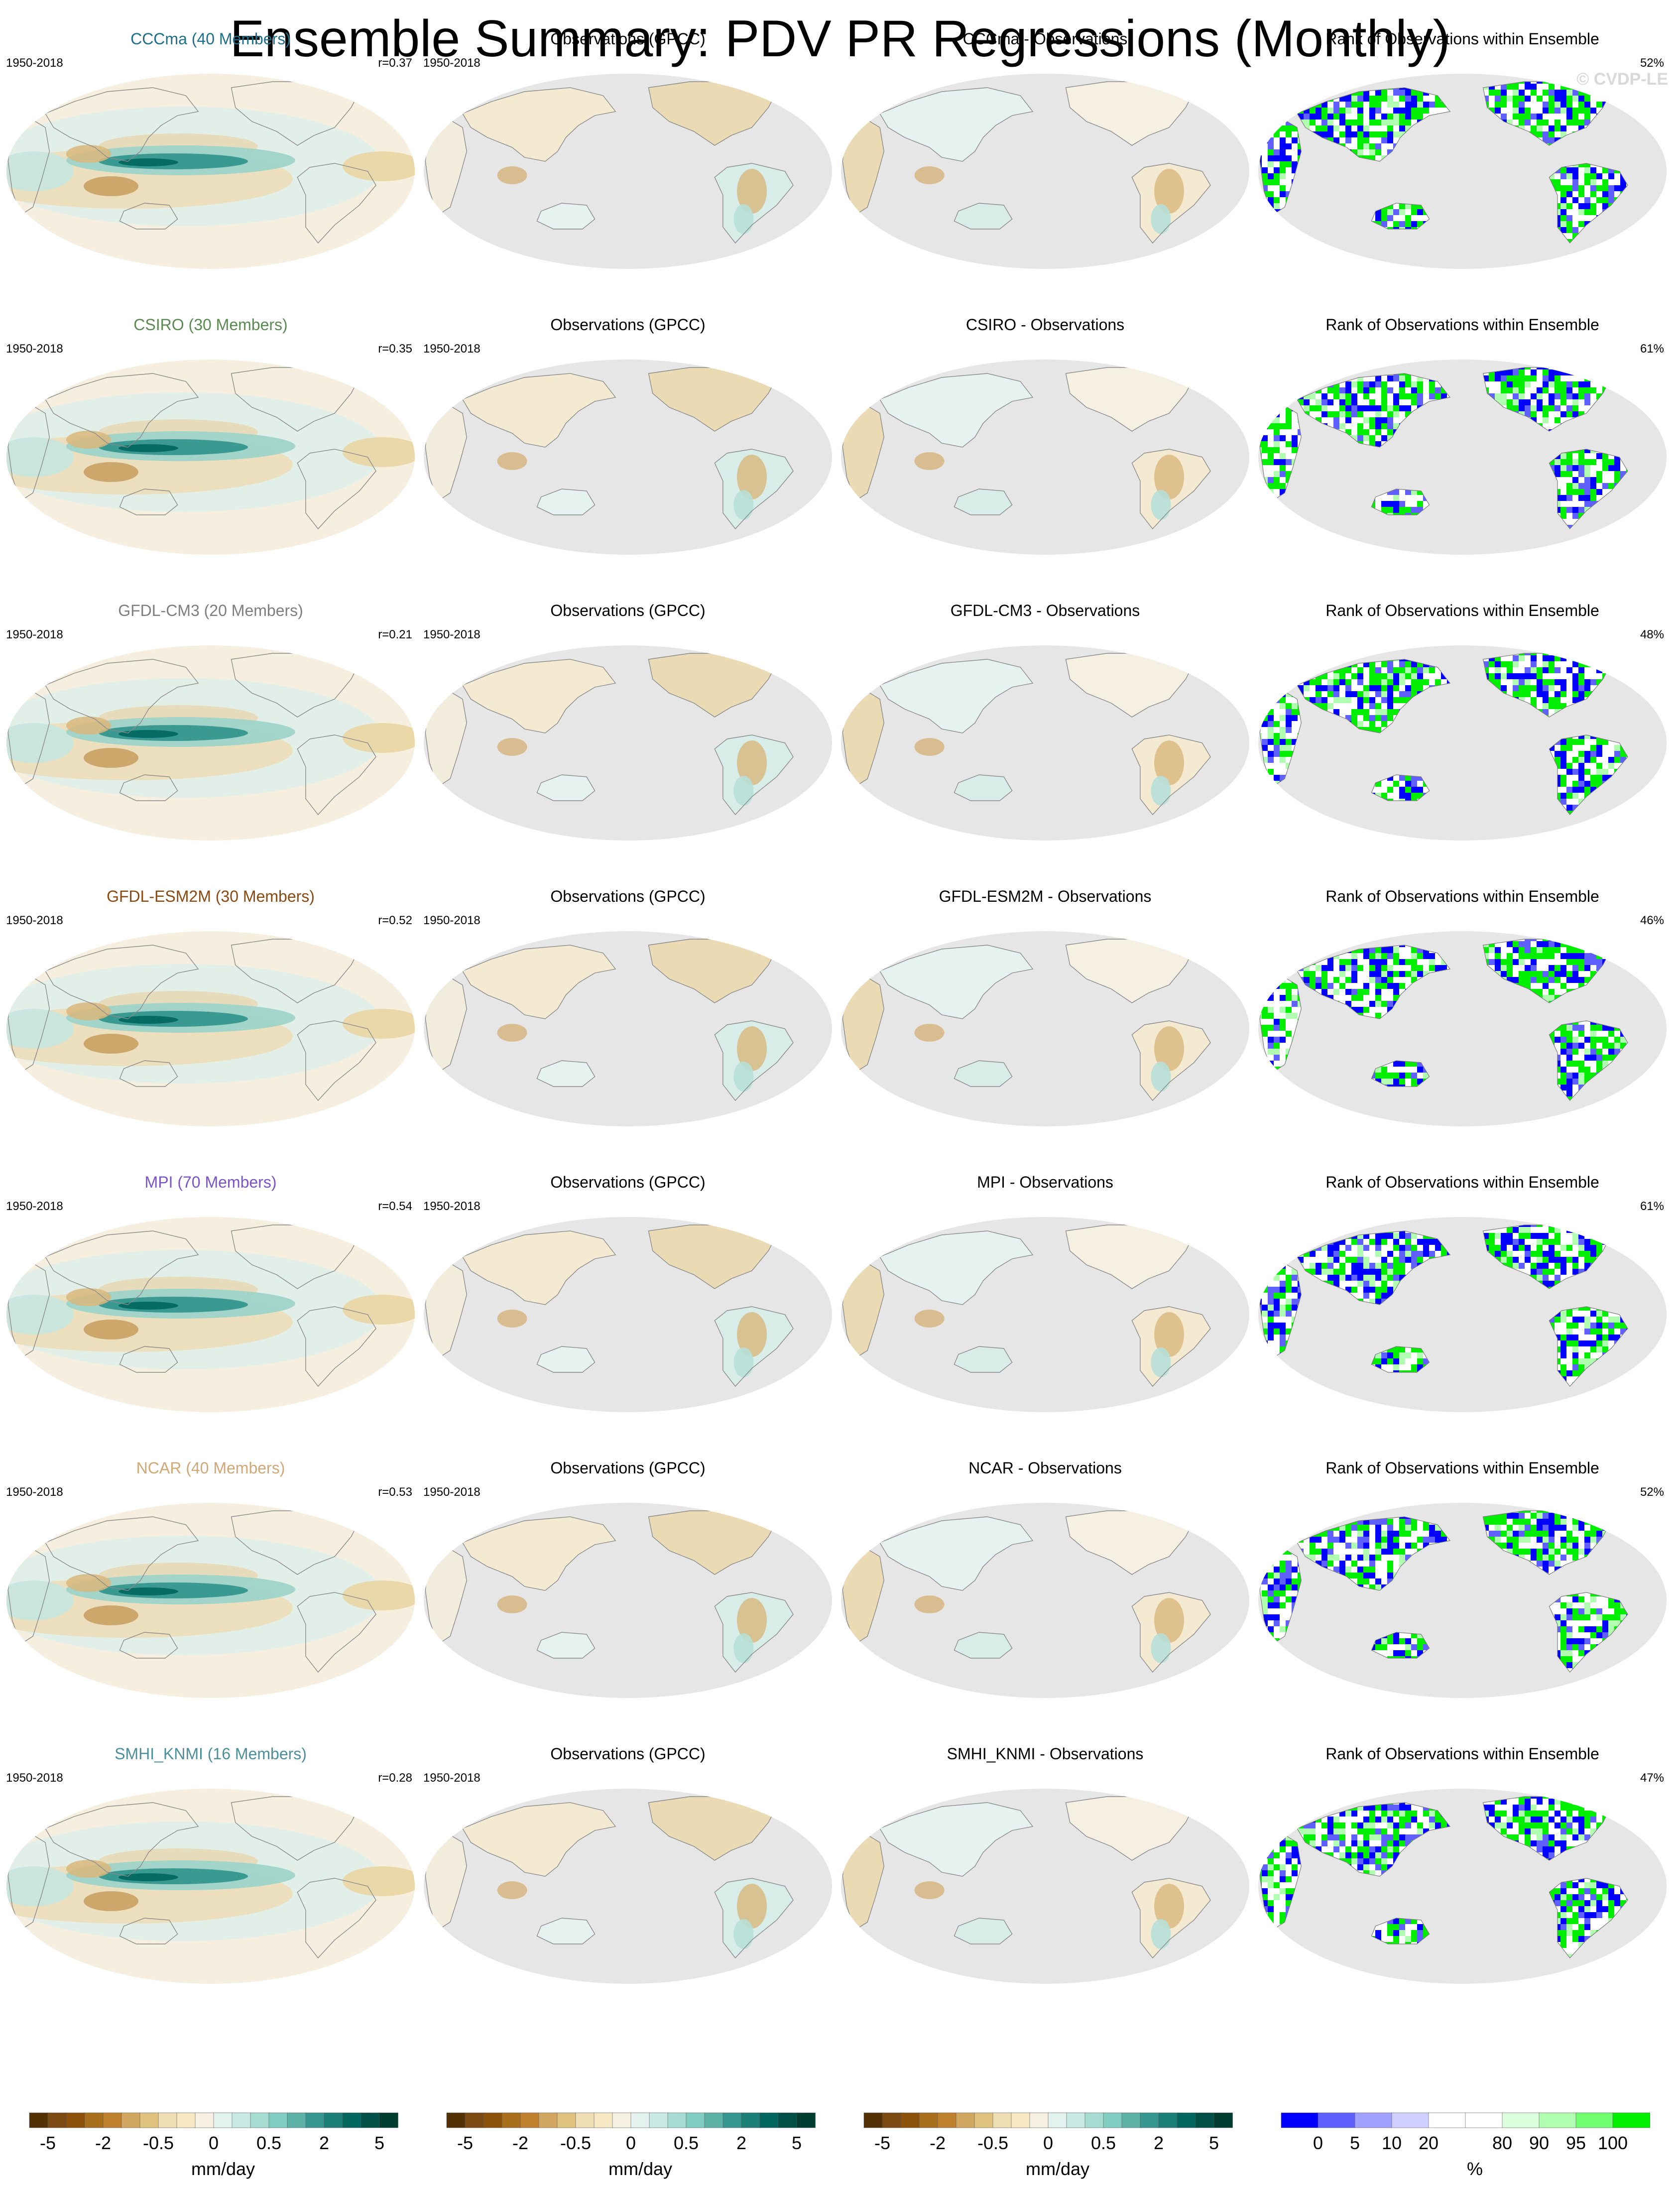 The height and width of the screenshot is (2185, 1680). What do you see at coordinates (1045, 896) in the screenshot?
I see `panel-title: GFDL-ESM2M - Observations` at bounding box center [1045, 896].